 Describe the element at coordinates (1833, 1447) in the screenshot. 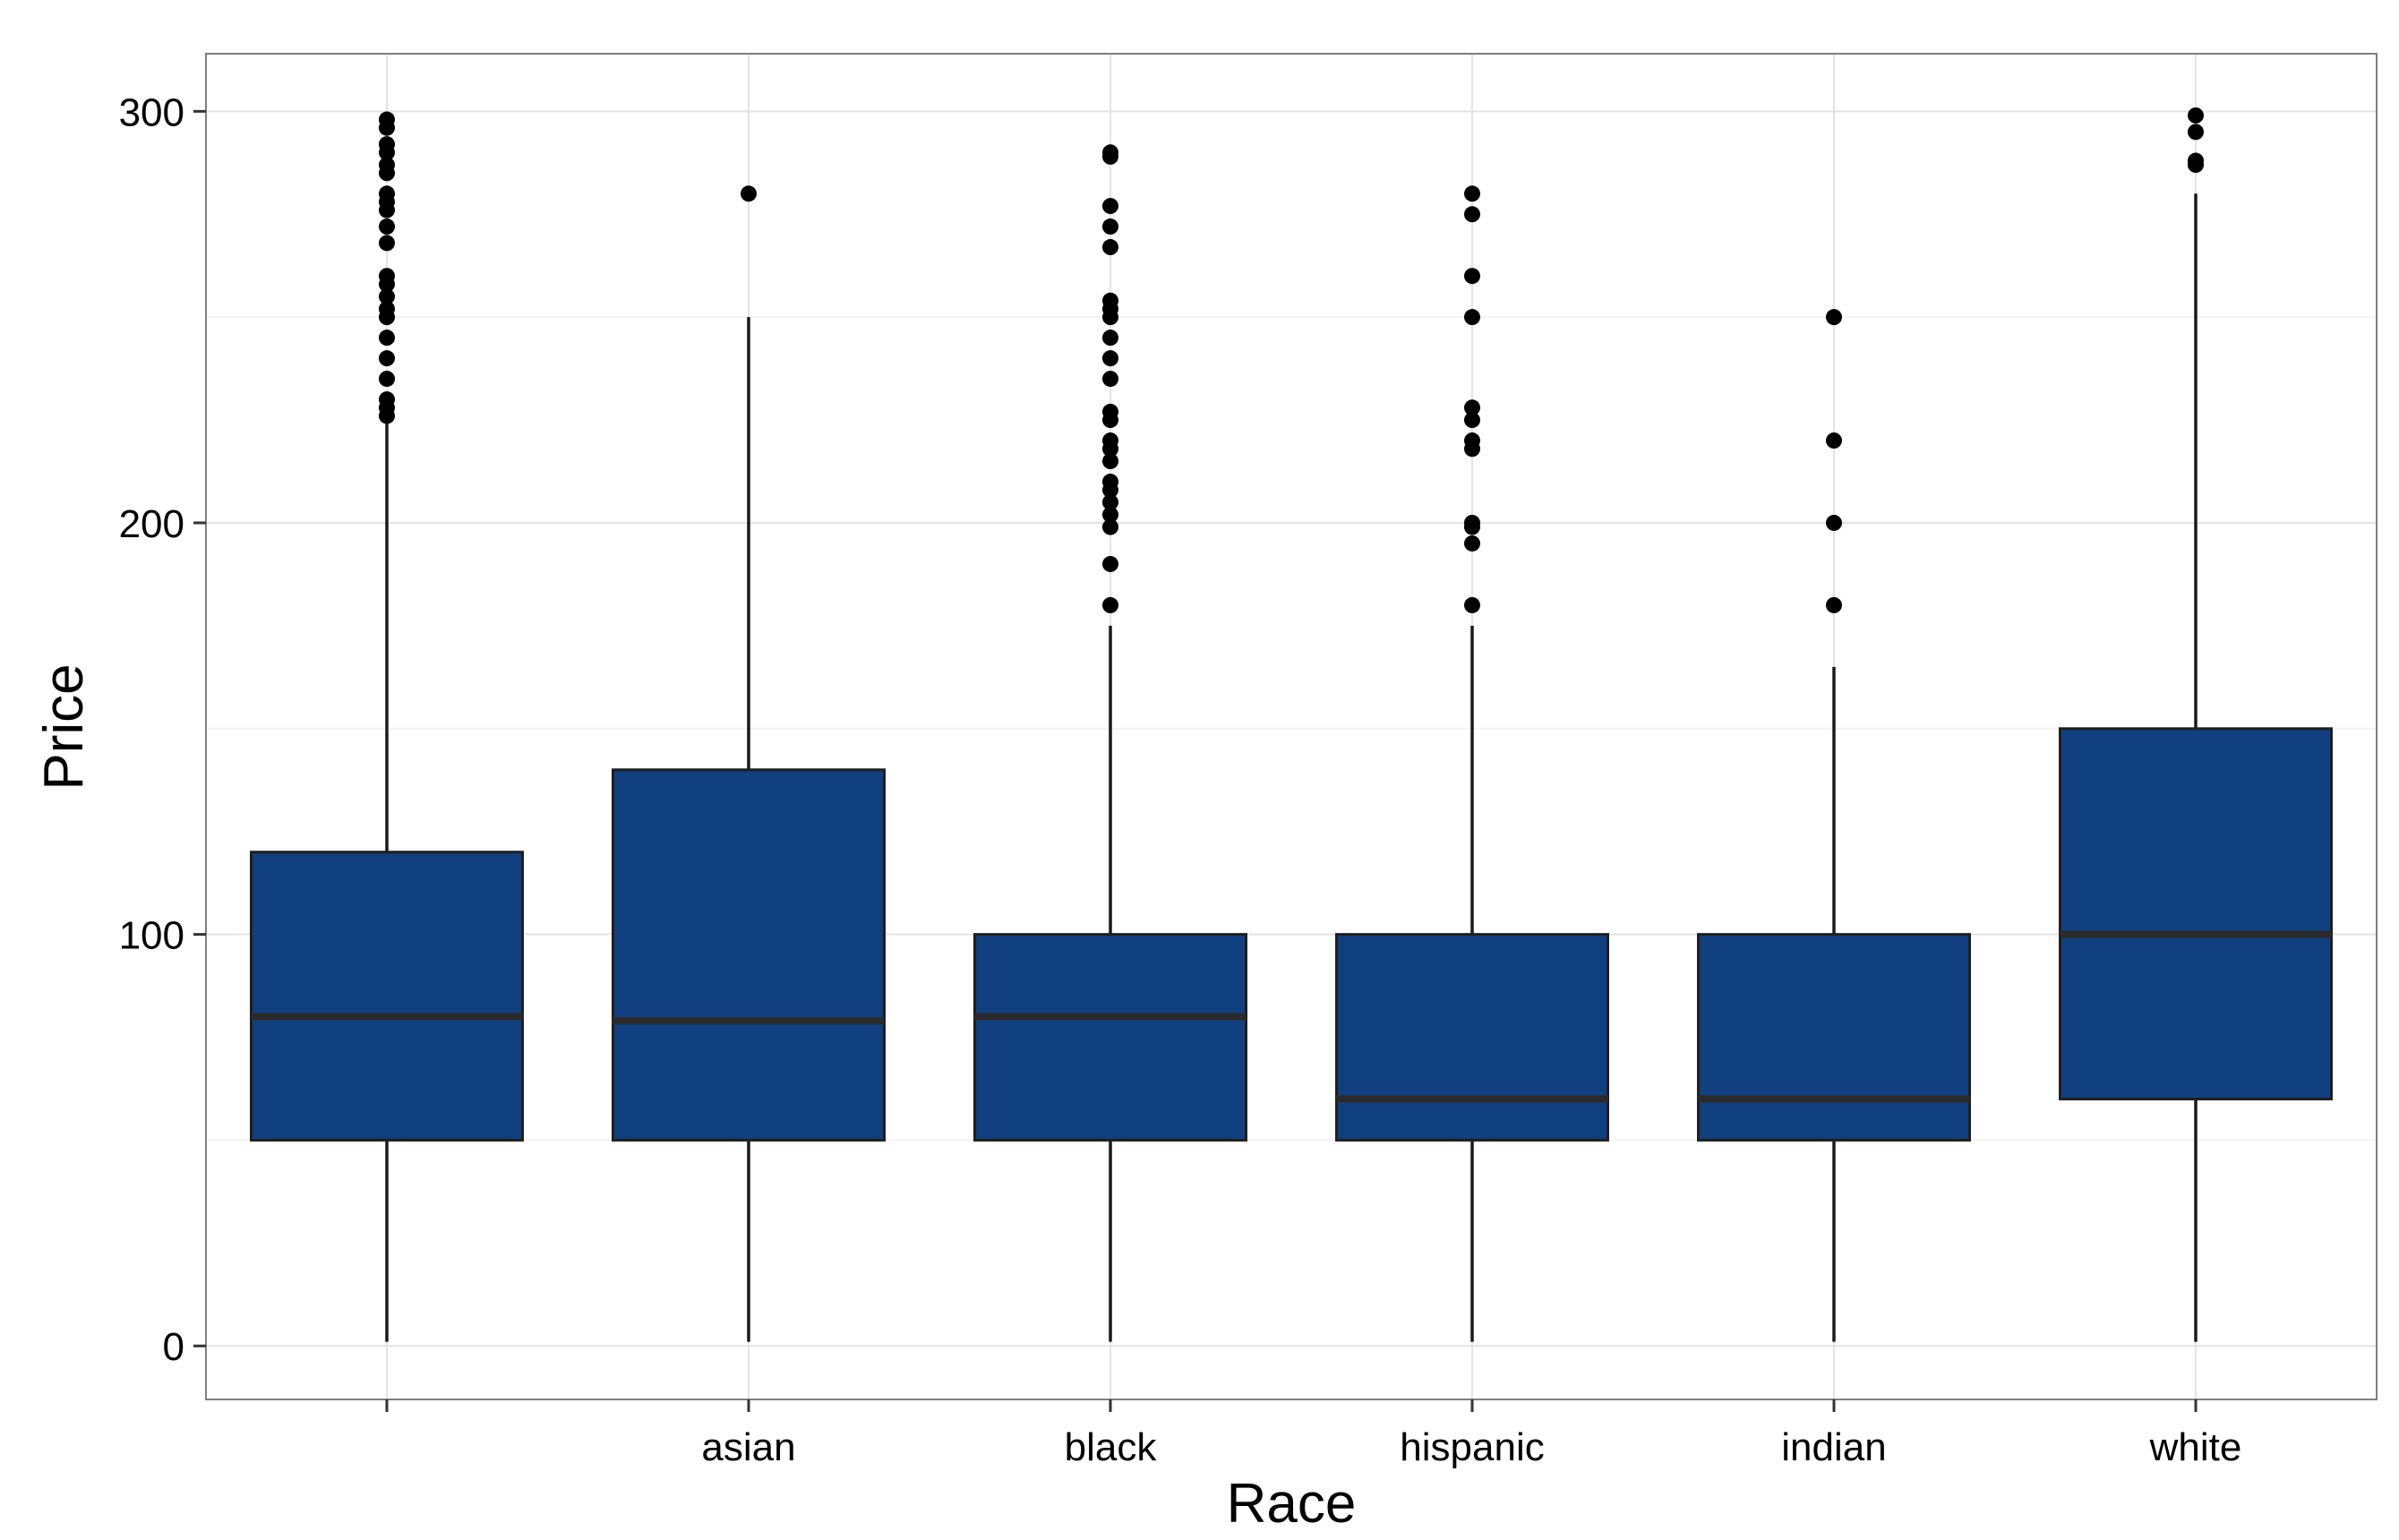

I see `x-tick-label: indian` at that location.